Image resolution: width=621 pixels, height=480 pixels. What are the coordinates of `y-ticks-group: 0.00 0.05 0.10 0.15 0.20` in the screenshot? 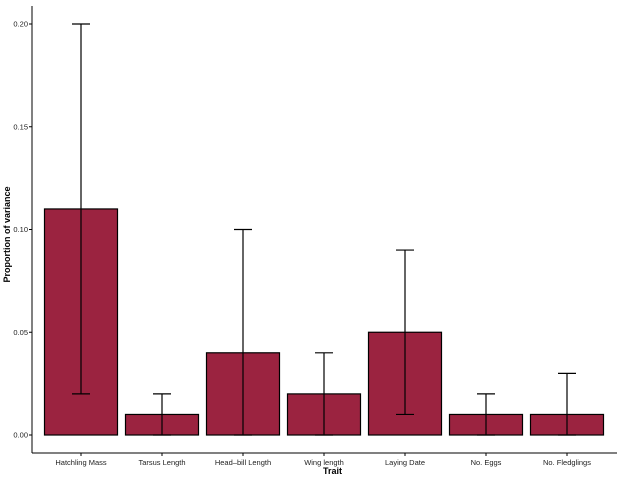 It's located at (22, 230).